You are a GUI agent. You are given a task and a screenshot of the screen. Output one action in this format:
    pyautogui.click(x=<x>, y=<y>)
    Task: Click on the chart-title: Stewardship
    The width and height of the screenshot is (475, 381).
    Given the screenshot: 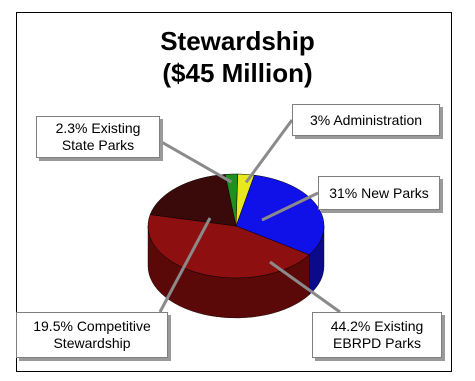 What is the action you would take?
    pyautogui.click(x=237, y=41)
    